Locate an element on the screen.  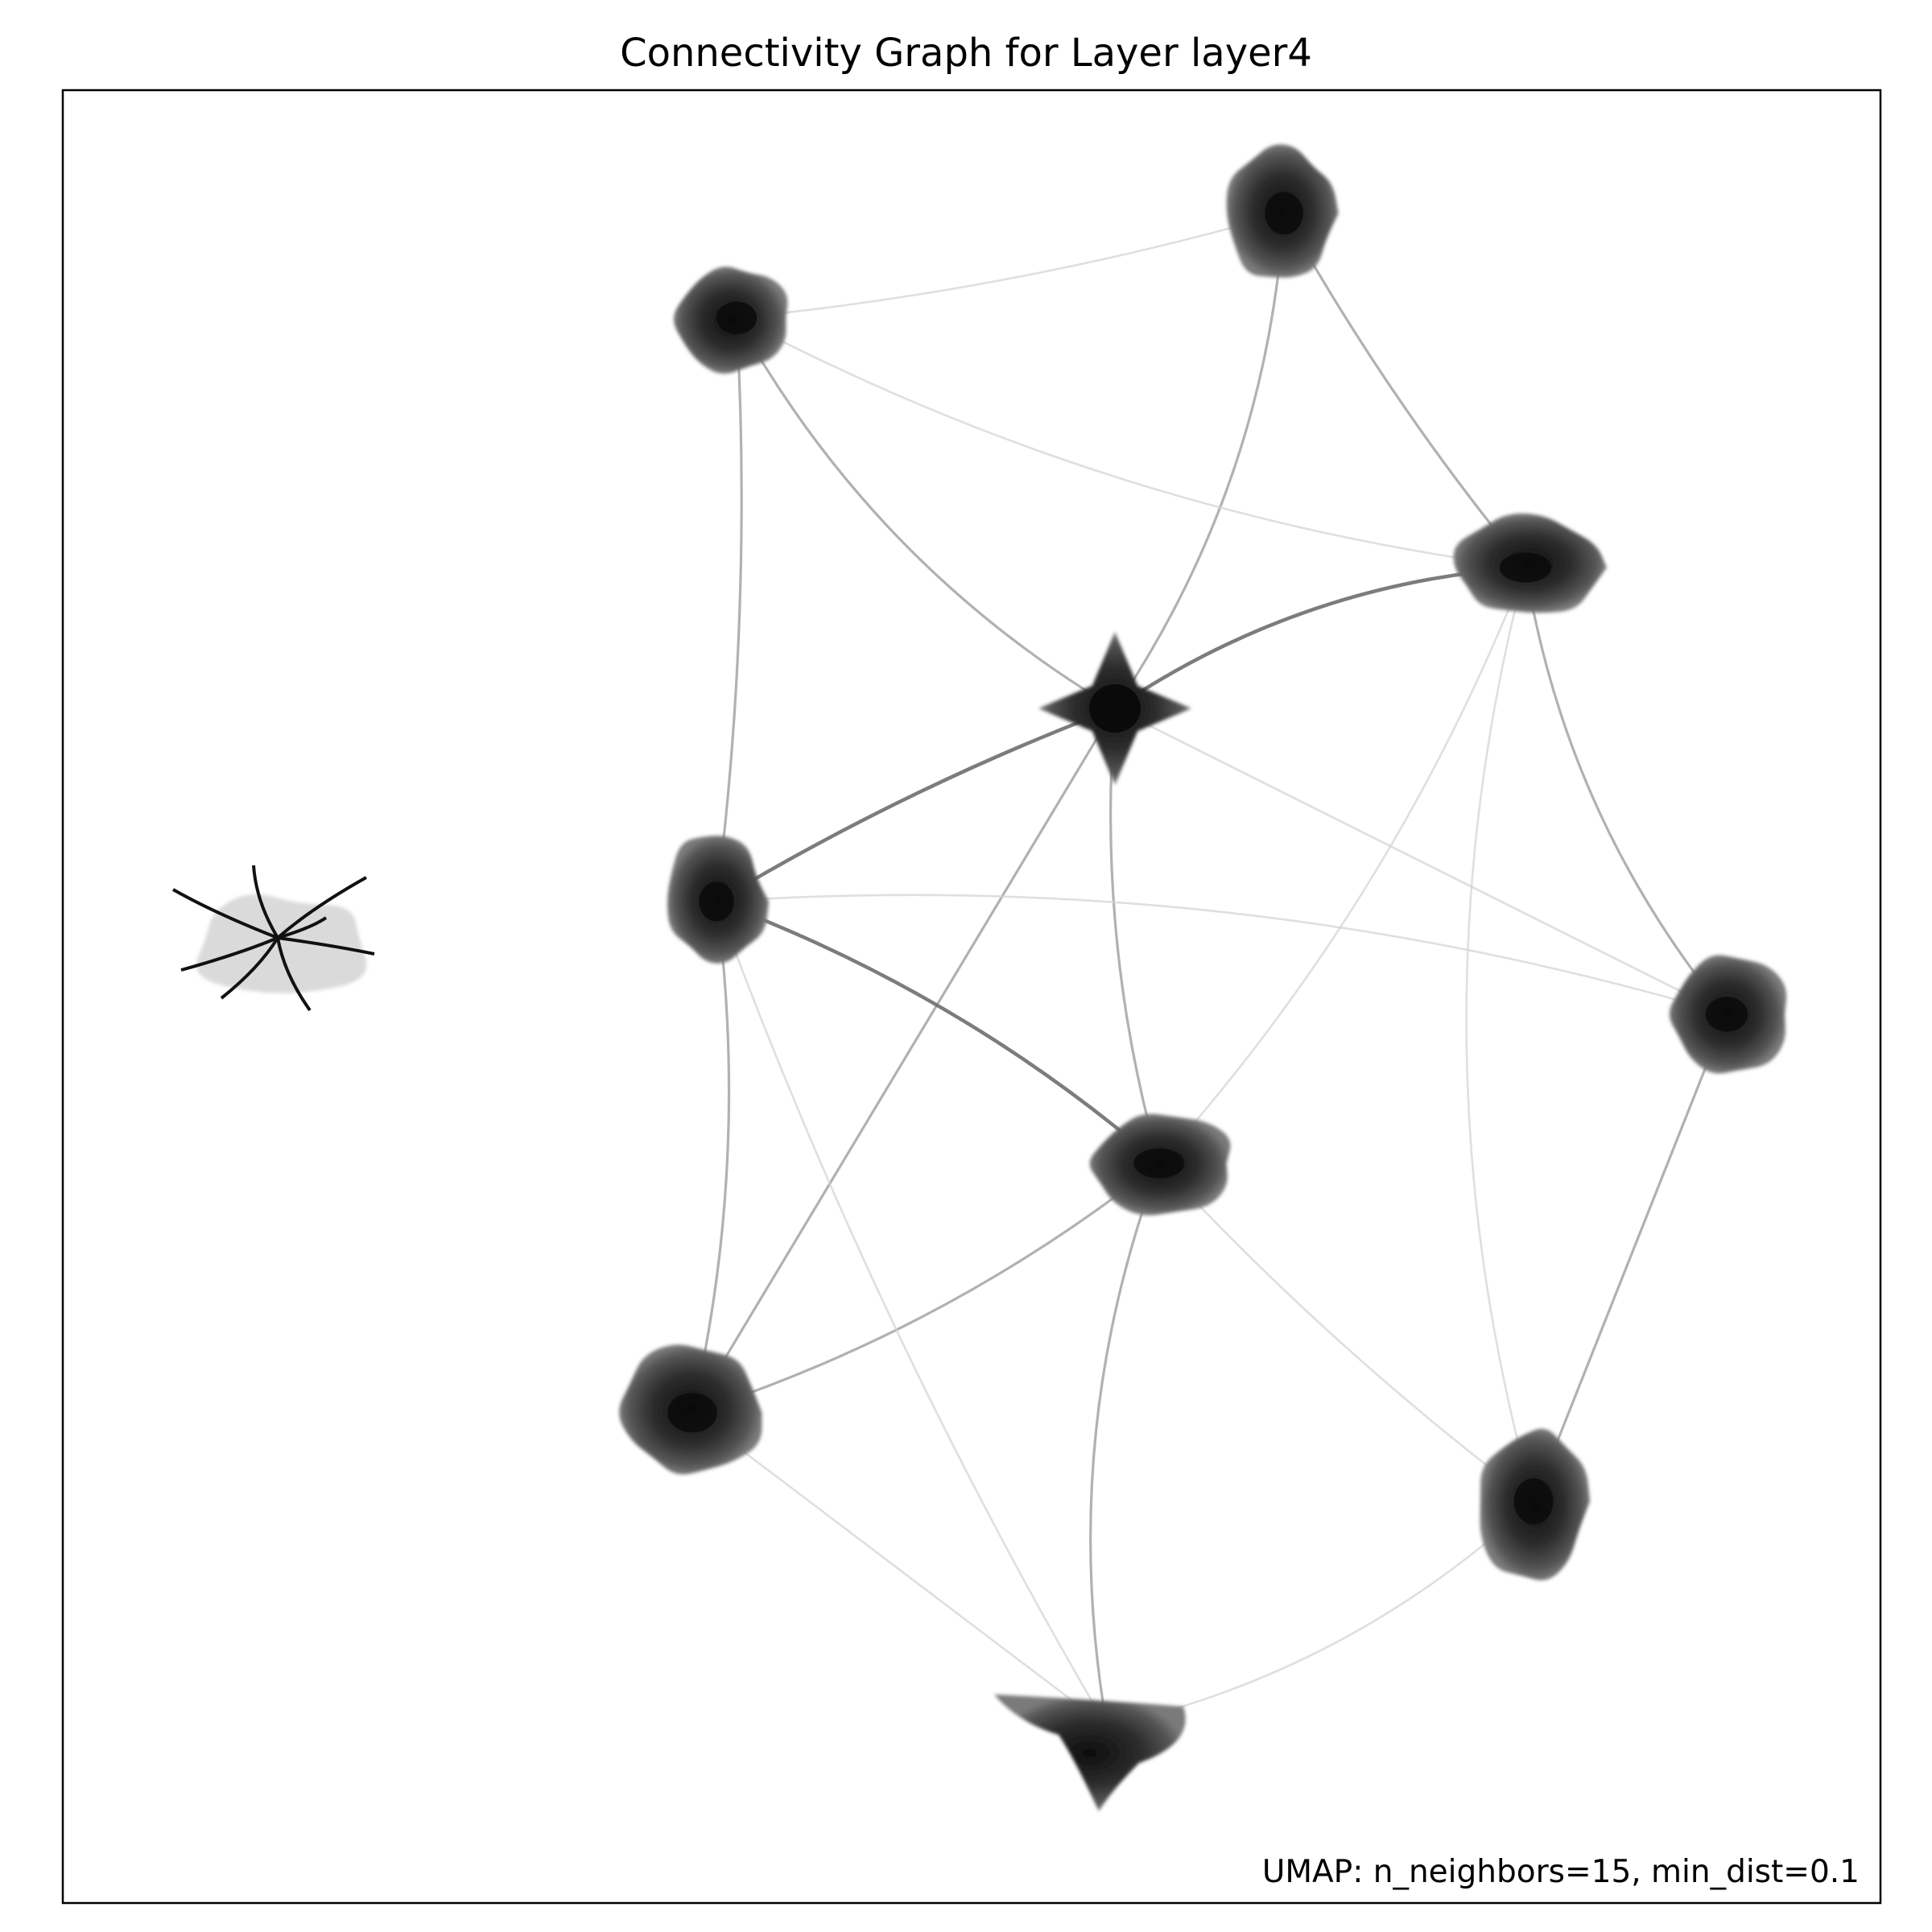
edge-left-middle-to-bottom-left is located at coordinates (711, 1157).